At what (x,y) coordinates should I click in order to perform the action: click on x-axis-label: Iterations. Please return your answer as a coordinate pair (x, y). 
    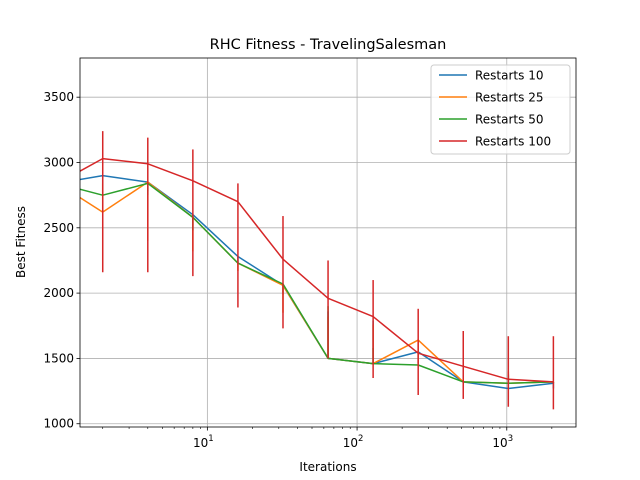
    Looking at the image, I should click on (327, 467).